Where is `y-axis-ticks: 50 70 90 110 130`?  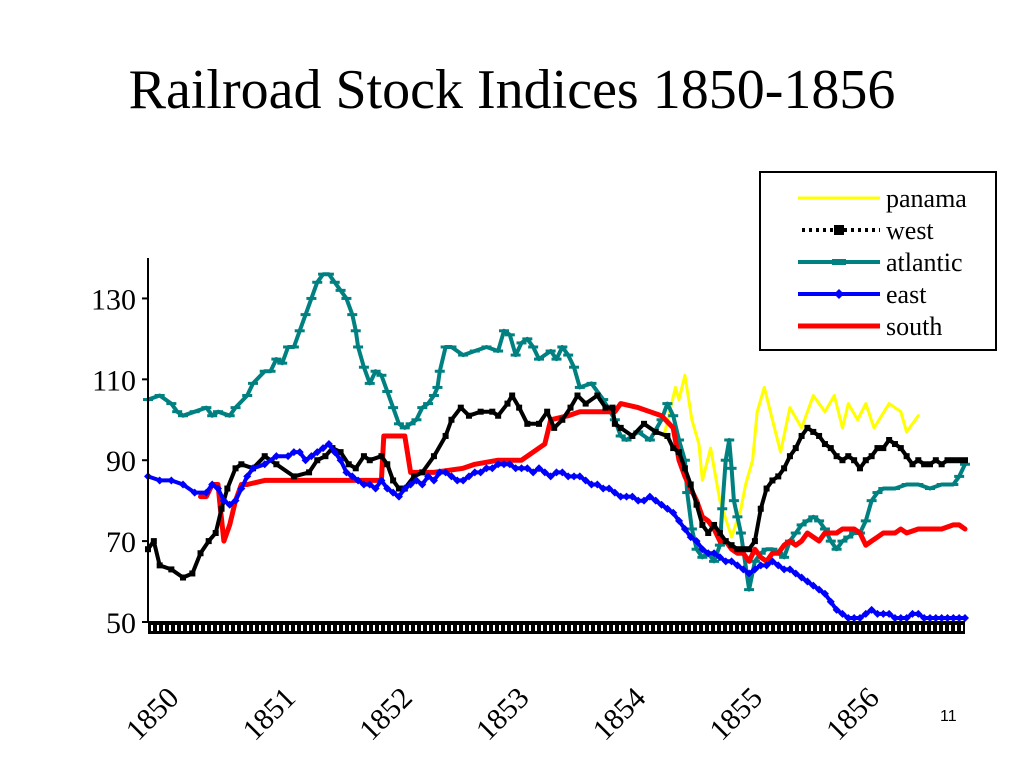 y-axis-ticks: 50 70 90 110 130 is located at coordinates (119, 461).